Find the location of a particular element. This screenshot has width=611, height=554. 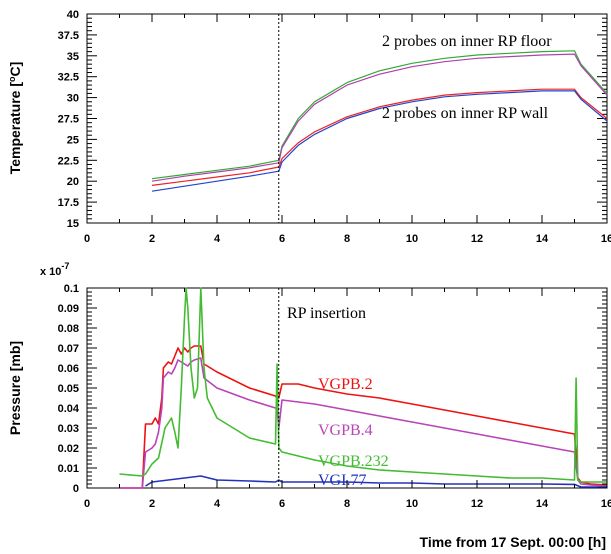

legend-vgpb4: VGPB.4 is located at coordinates (345, 430).